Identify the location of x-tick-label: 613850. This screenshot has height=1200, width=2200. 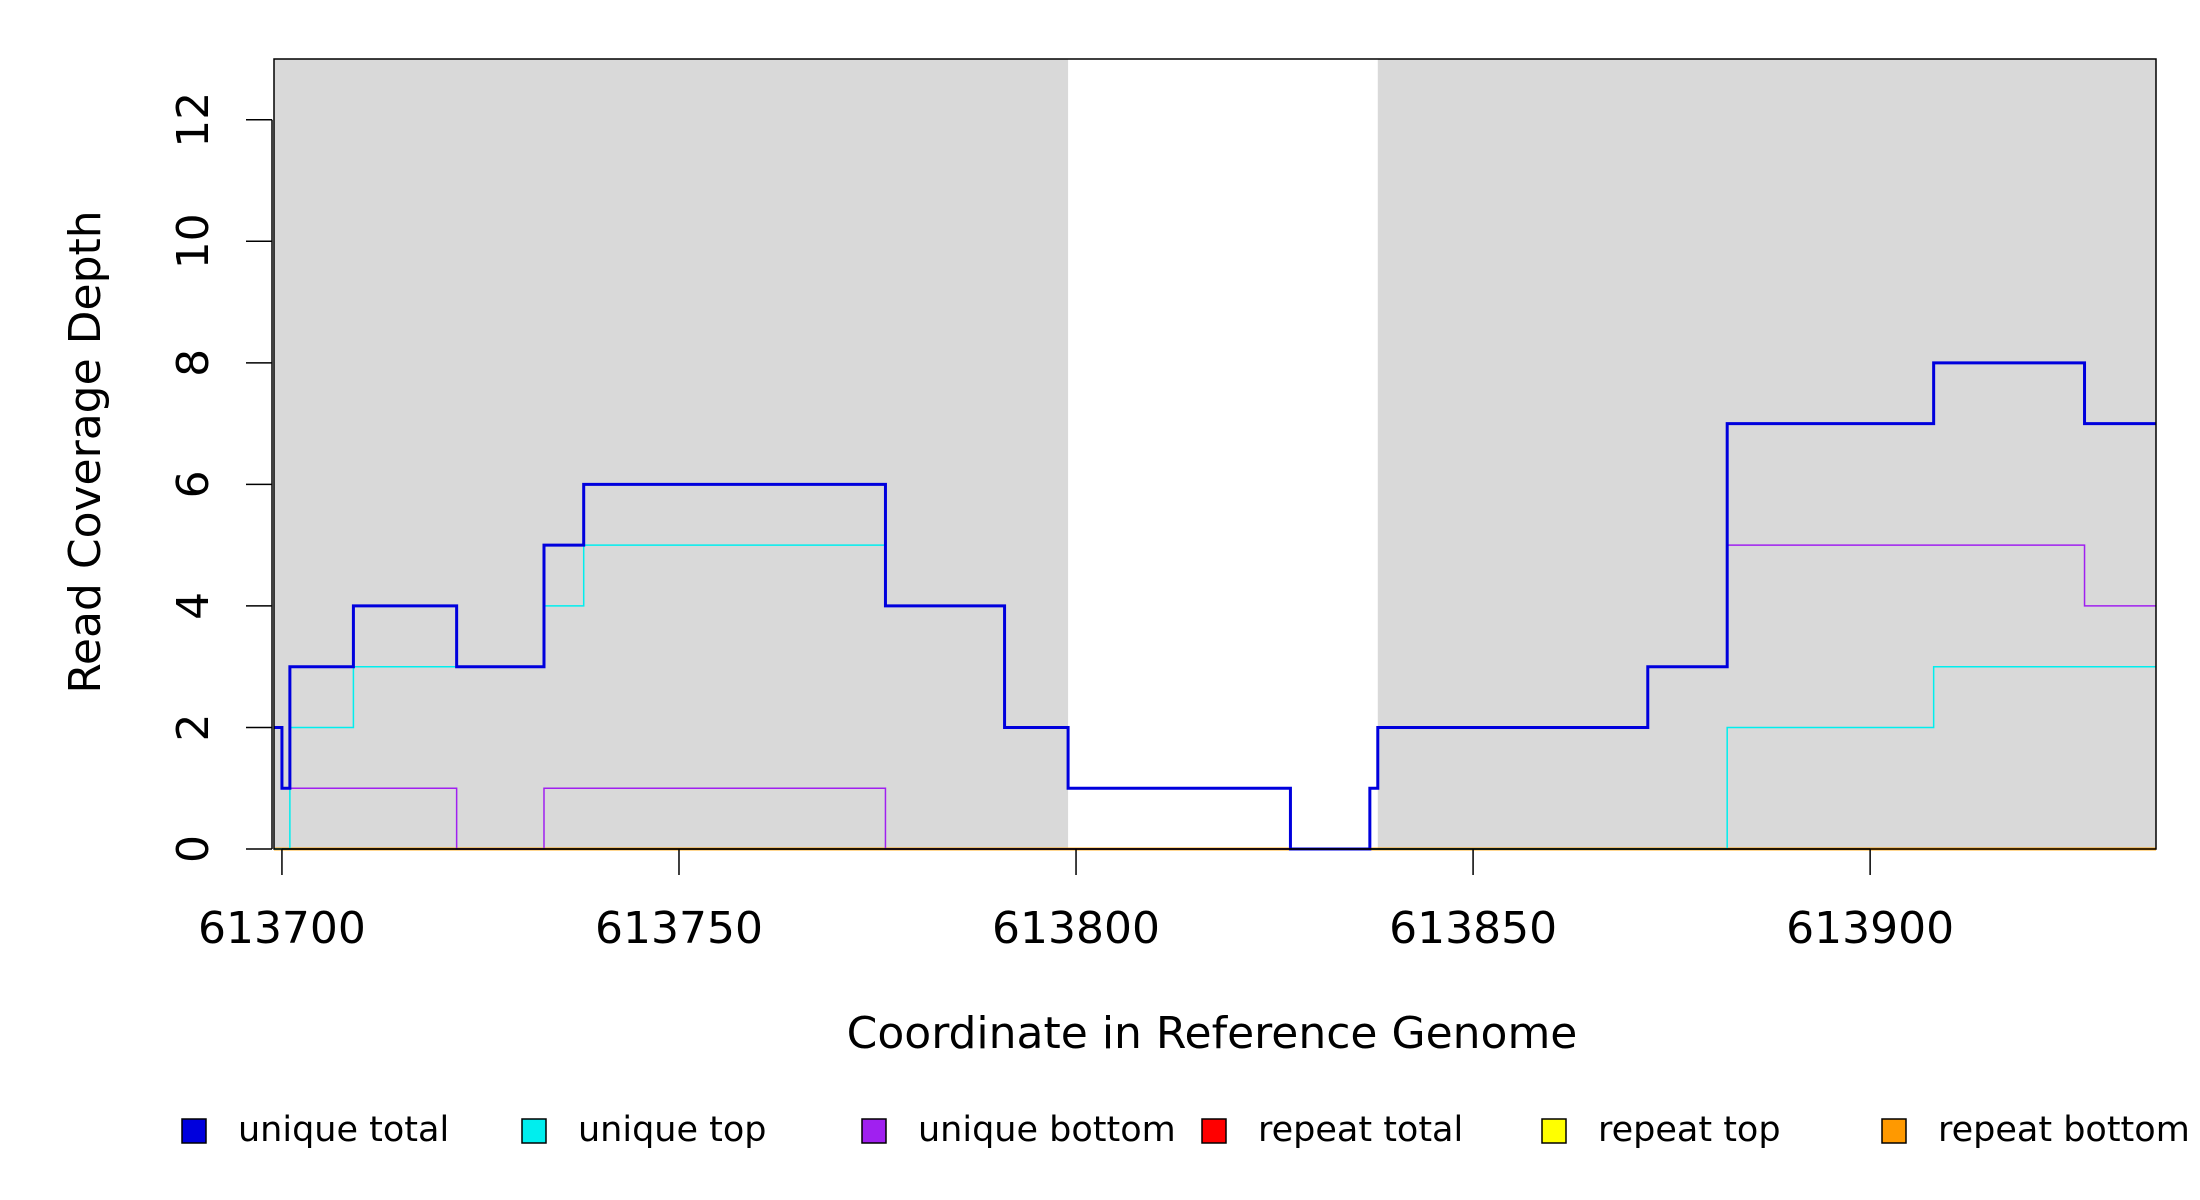
(1473, 928).